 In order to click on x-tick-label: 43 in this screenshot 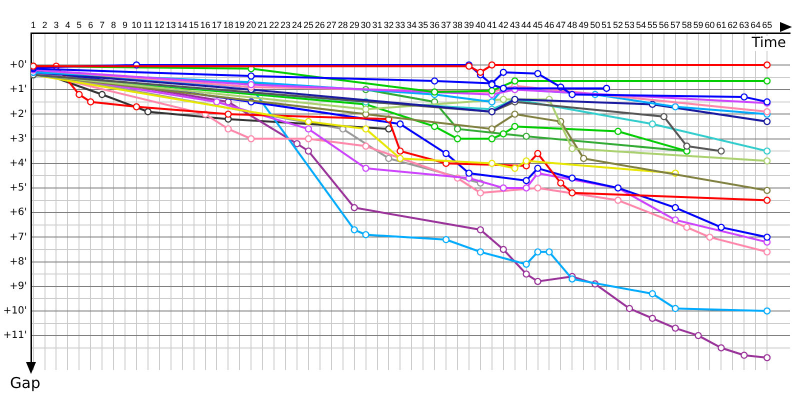, I will do `click(515, 25)`.